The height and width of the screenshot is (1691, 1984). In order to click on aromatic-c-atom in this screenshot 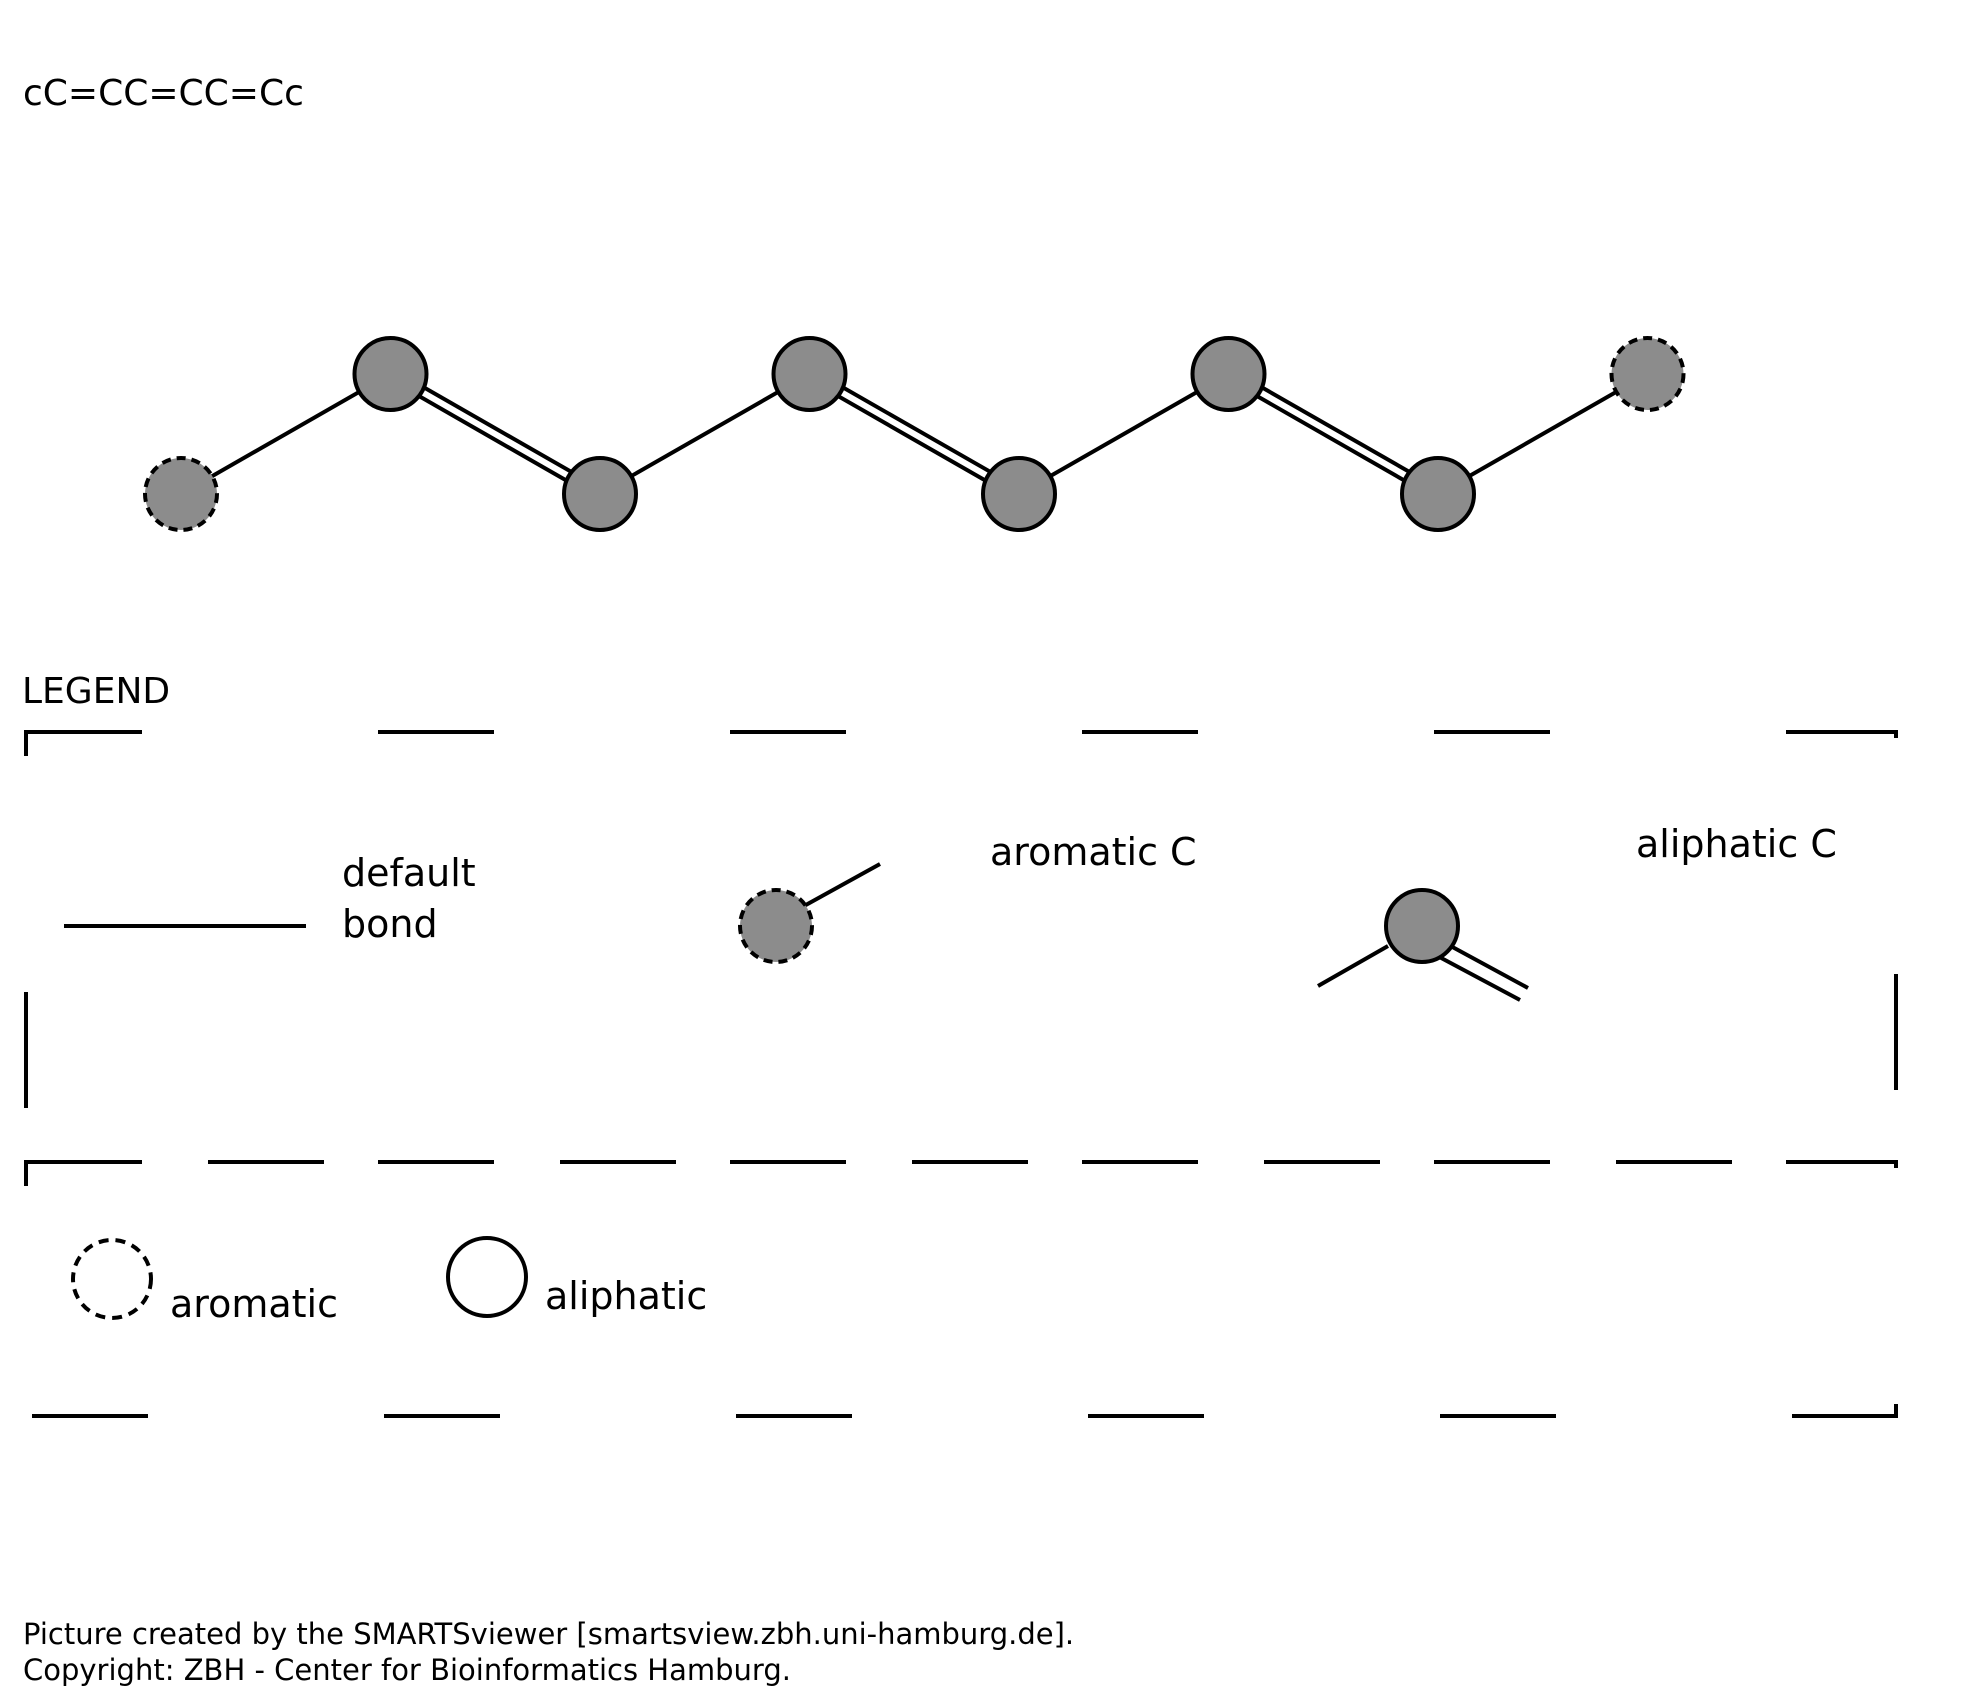, I will do `click(776, 926)`.